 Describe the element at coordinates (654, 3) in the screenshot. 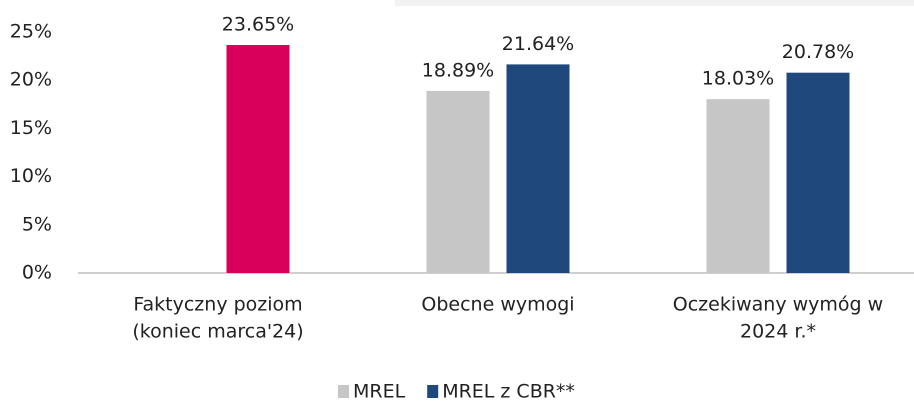

I see `overlay-edge` at that location.